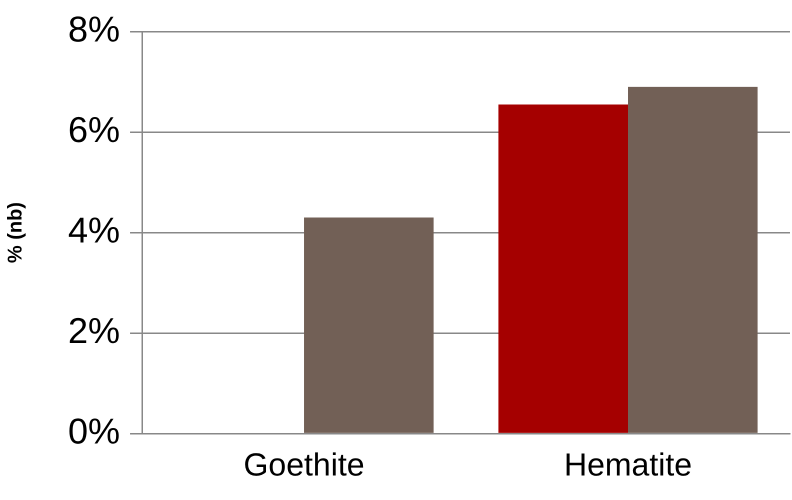  What do you see at coordinates (94, 431) in the screenshot?
I see `y-tick-label: 0%` at bounding box center [94, 431].